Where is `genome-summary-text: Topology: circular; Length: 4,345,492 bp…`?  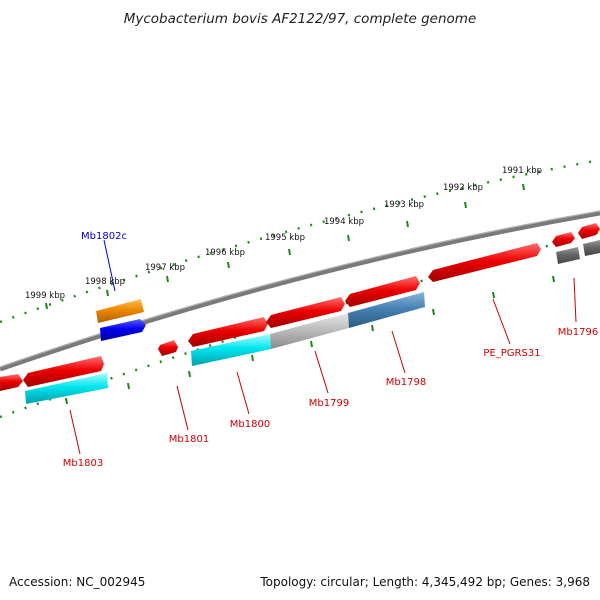 genome-summary-text: Topology: circular; Length: 4,345,492 bp… is located at coordinates (424, 582).